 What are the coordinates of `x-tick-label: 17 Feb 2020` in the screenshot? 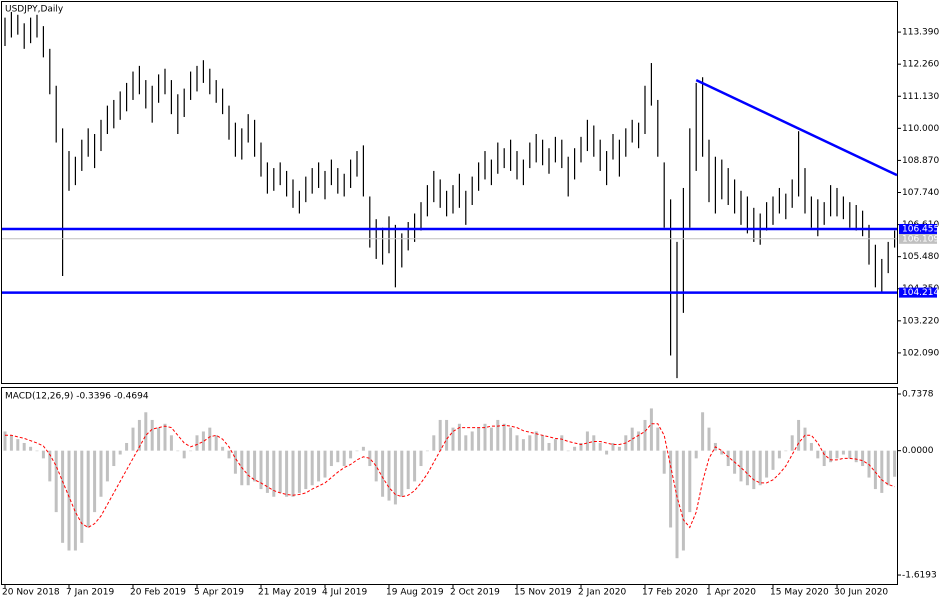 It's located at (670, 593).